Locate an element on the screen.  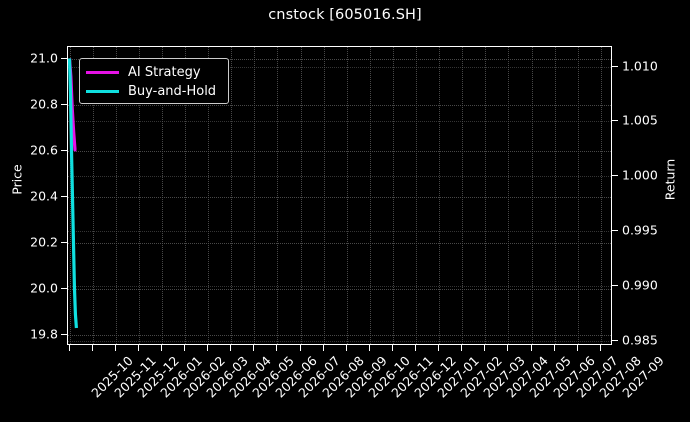
series-line-buy-and-hold is located at coordinates (73, 193).